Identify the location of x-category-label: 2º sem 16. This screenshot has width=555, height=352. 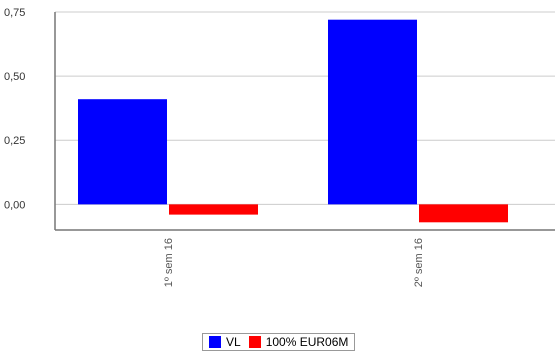
(419, 262).